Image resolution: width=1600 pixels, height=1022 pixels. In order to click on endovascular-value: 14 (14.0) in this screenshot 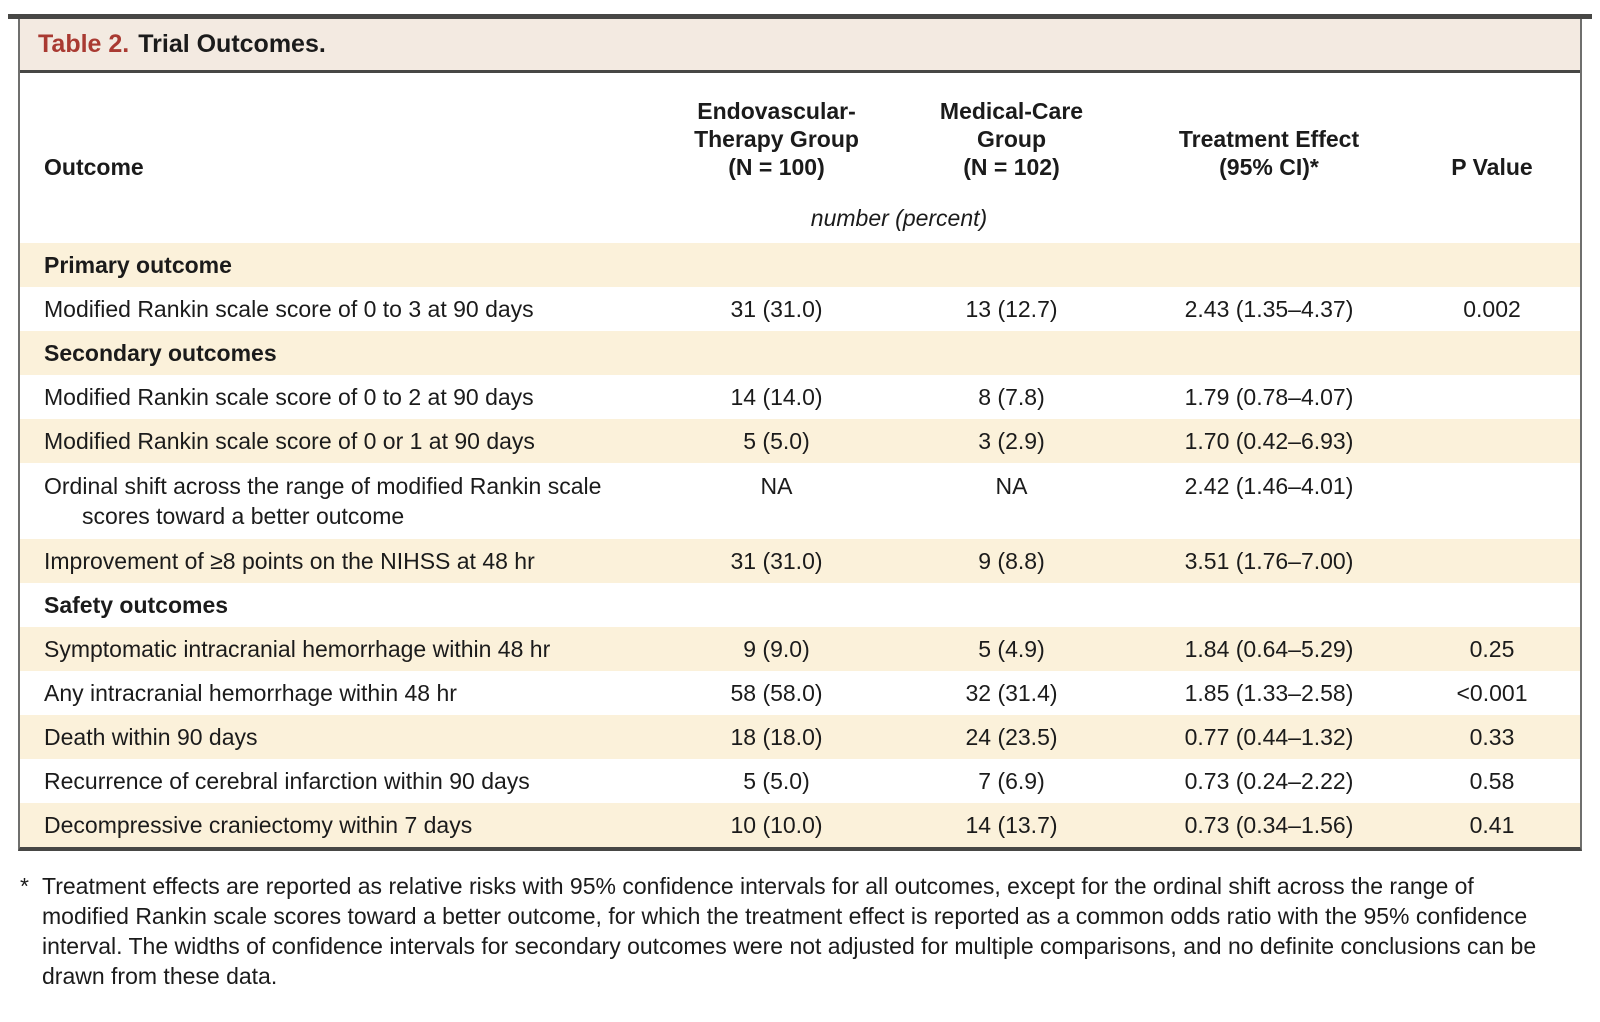, I will do `click(776, 396)`.